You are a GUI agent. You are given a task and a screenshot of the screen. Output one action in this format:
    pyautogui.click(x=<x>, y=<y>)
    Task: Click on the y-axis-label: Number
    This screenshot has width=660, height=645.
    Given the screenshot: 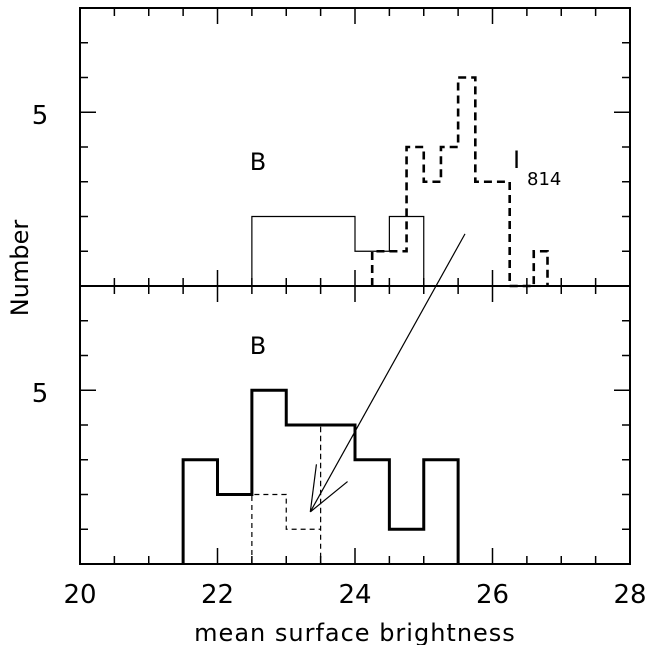 What is the action you would take?
    pyautogui.click(x=20, y=268)
    